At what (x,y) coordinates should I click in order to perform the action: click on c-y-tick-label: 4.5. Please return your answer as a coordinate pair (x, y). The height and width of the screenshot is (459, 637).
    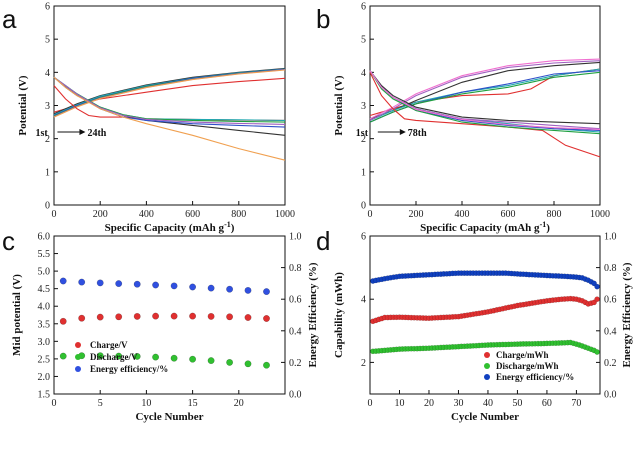
    Looking at the image, I should click on (44, 289).